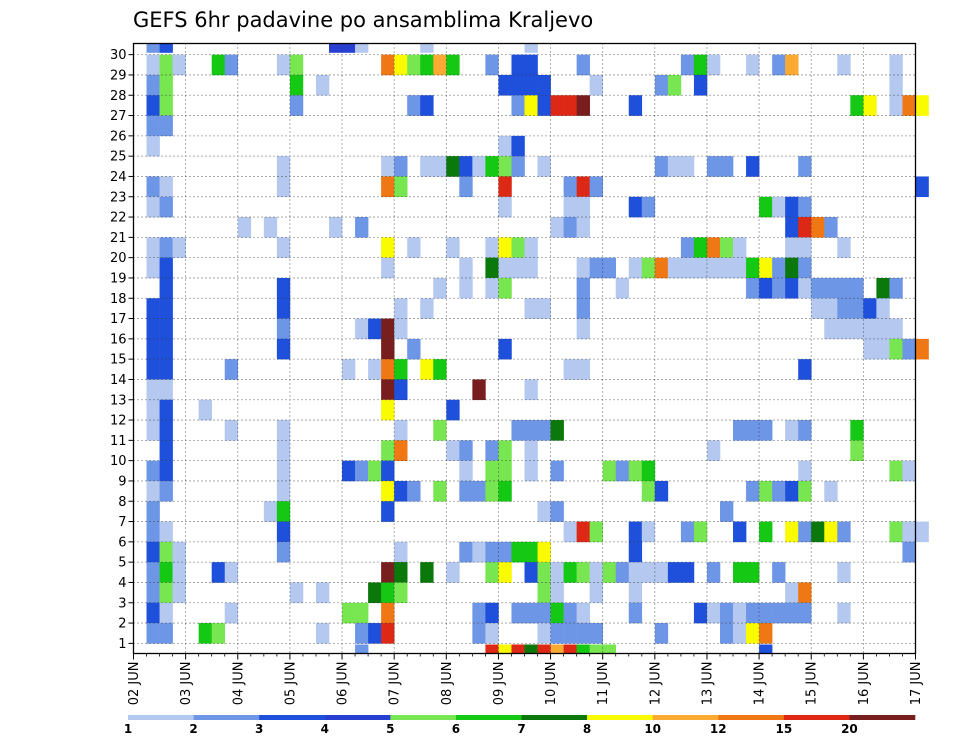 The width and height of the screenshot is (960, 742). Describe the element at coordinates (118, 421) in the screenshot. I see `y-tick-label: 12` at that location.